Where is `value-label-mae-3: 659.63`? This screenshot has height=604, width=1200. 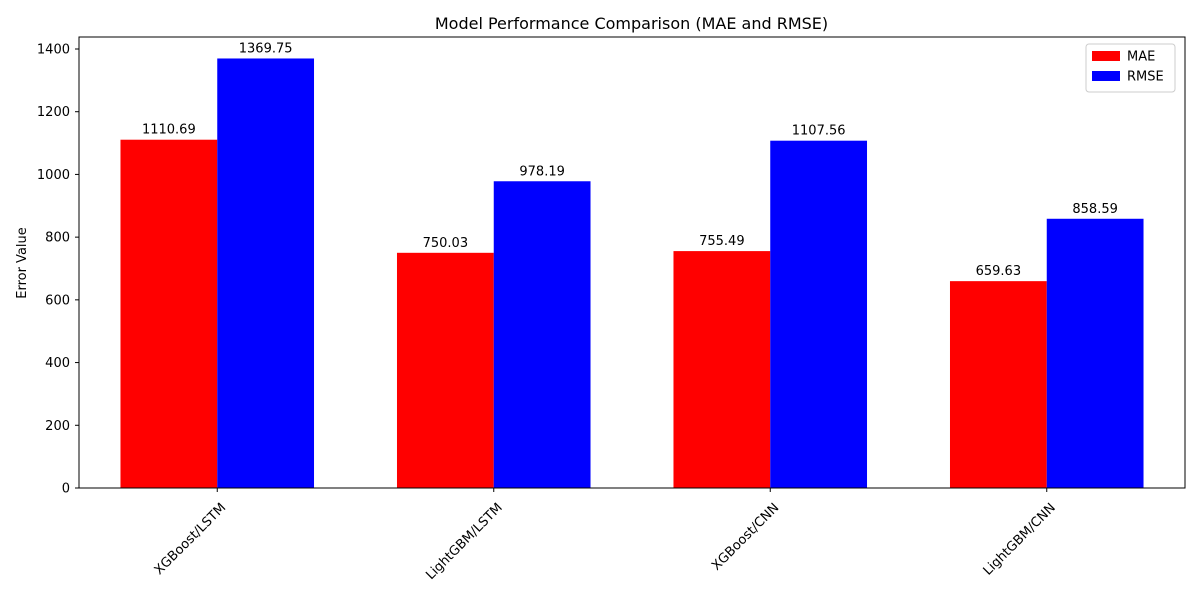
value-label-mae-3: 659.63 is located at coordinates (999, 271).